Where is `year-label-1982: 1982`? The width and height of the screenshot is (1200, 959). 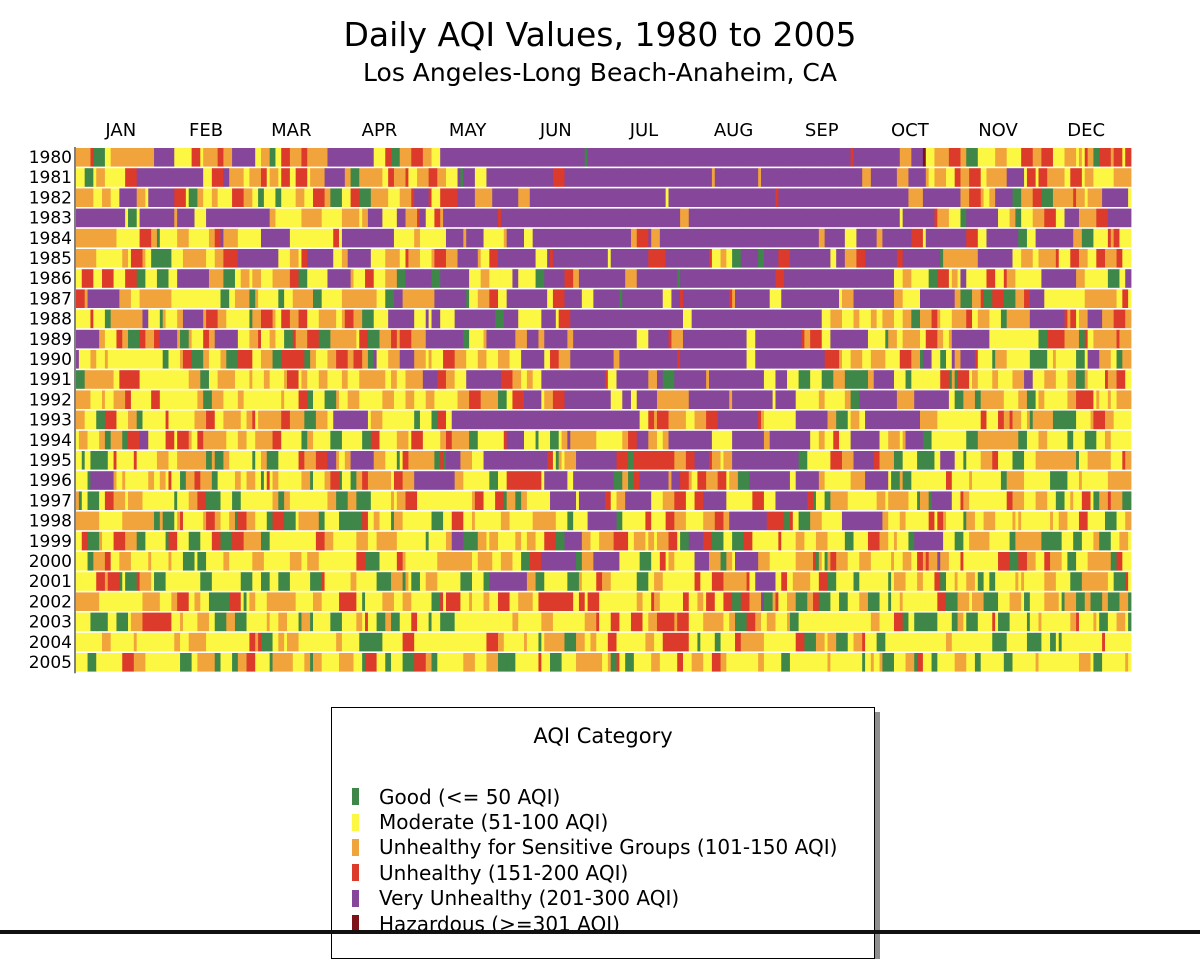
year-label-1982: 1982 is located at coordinates (50, 198).